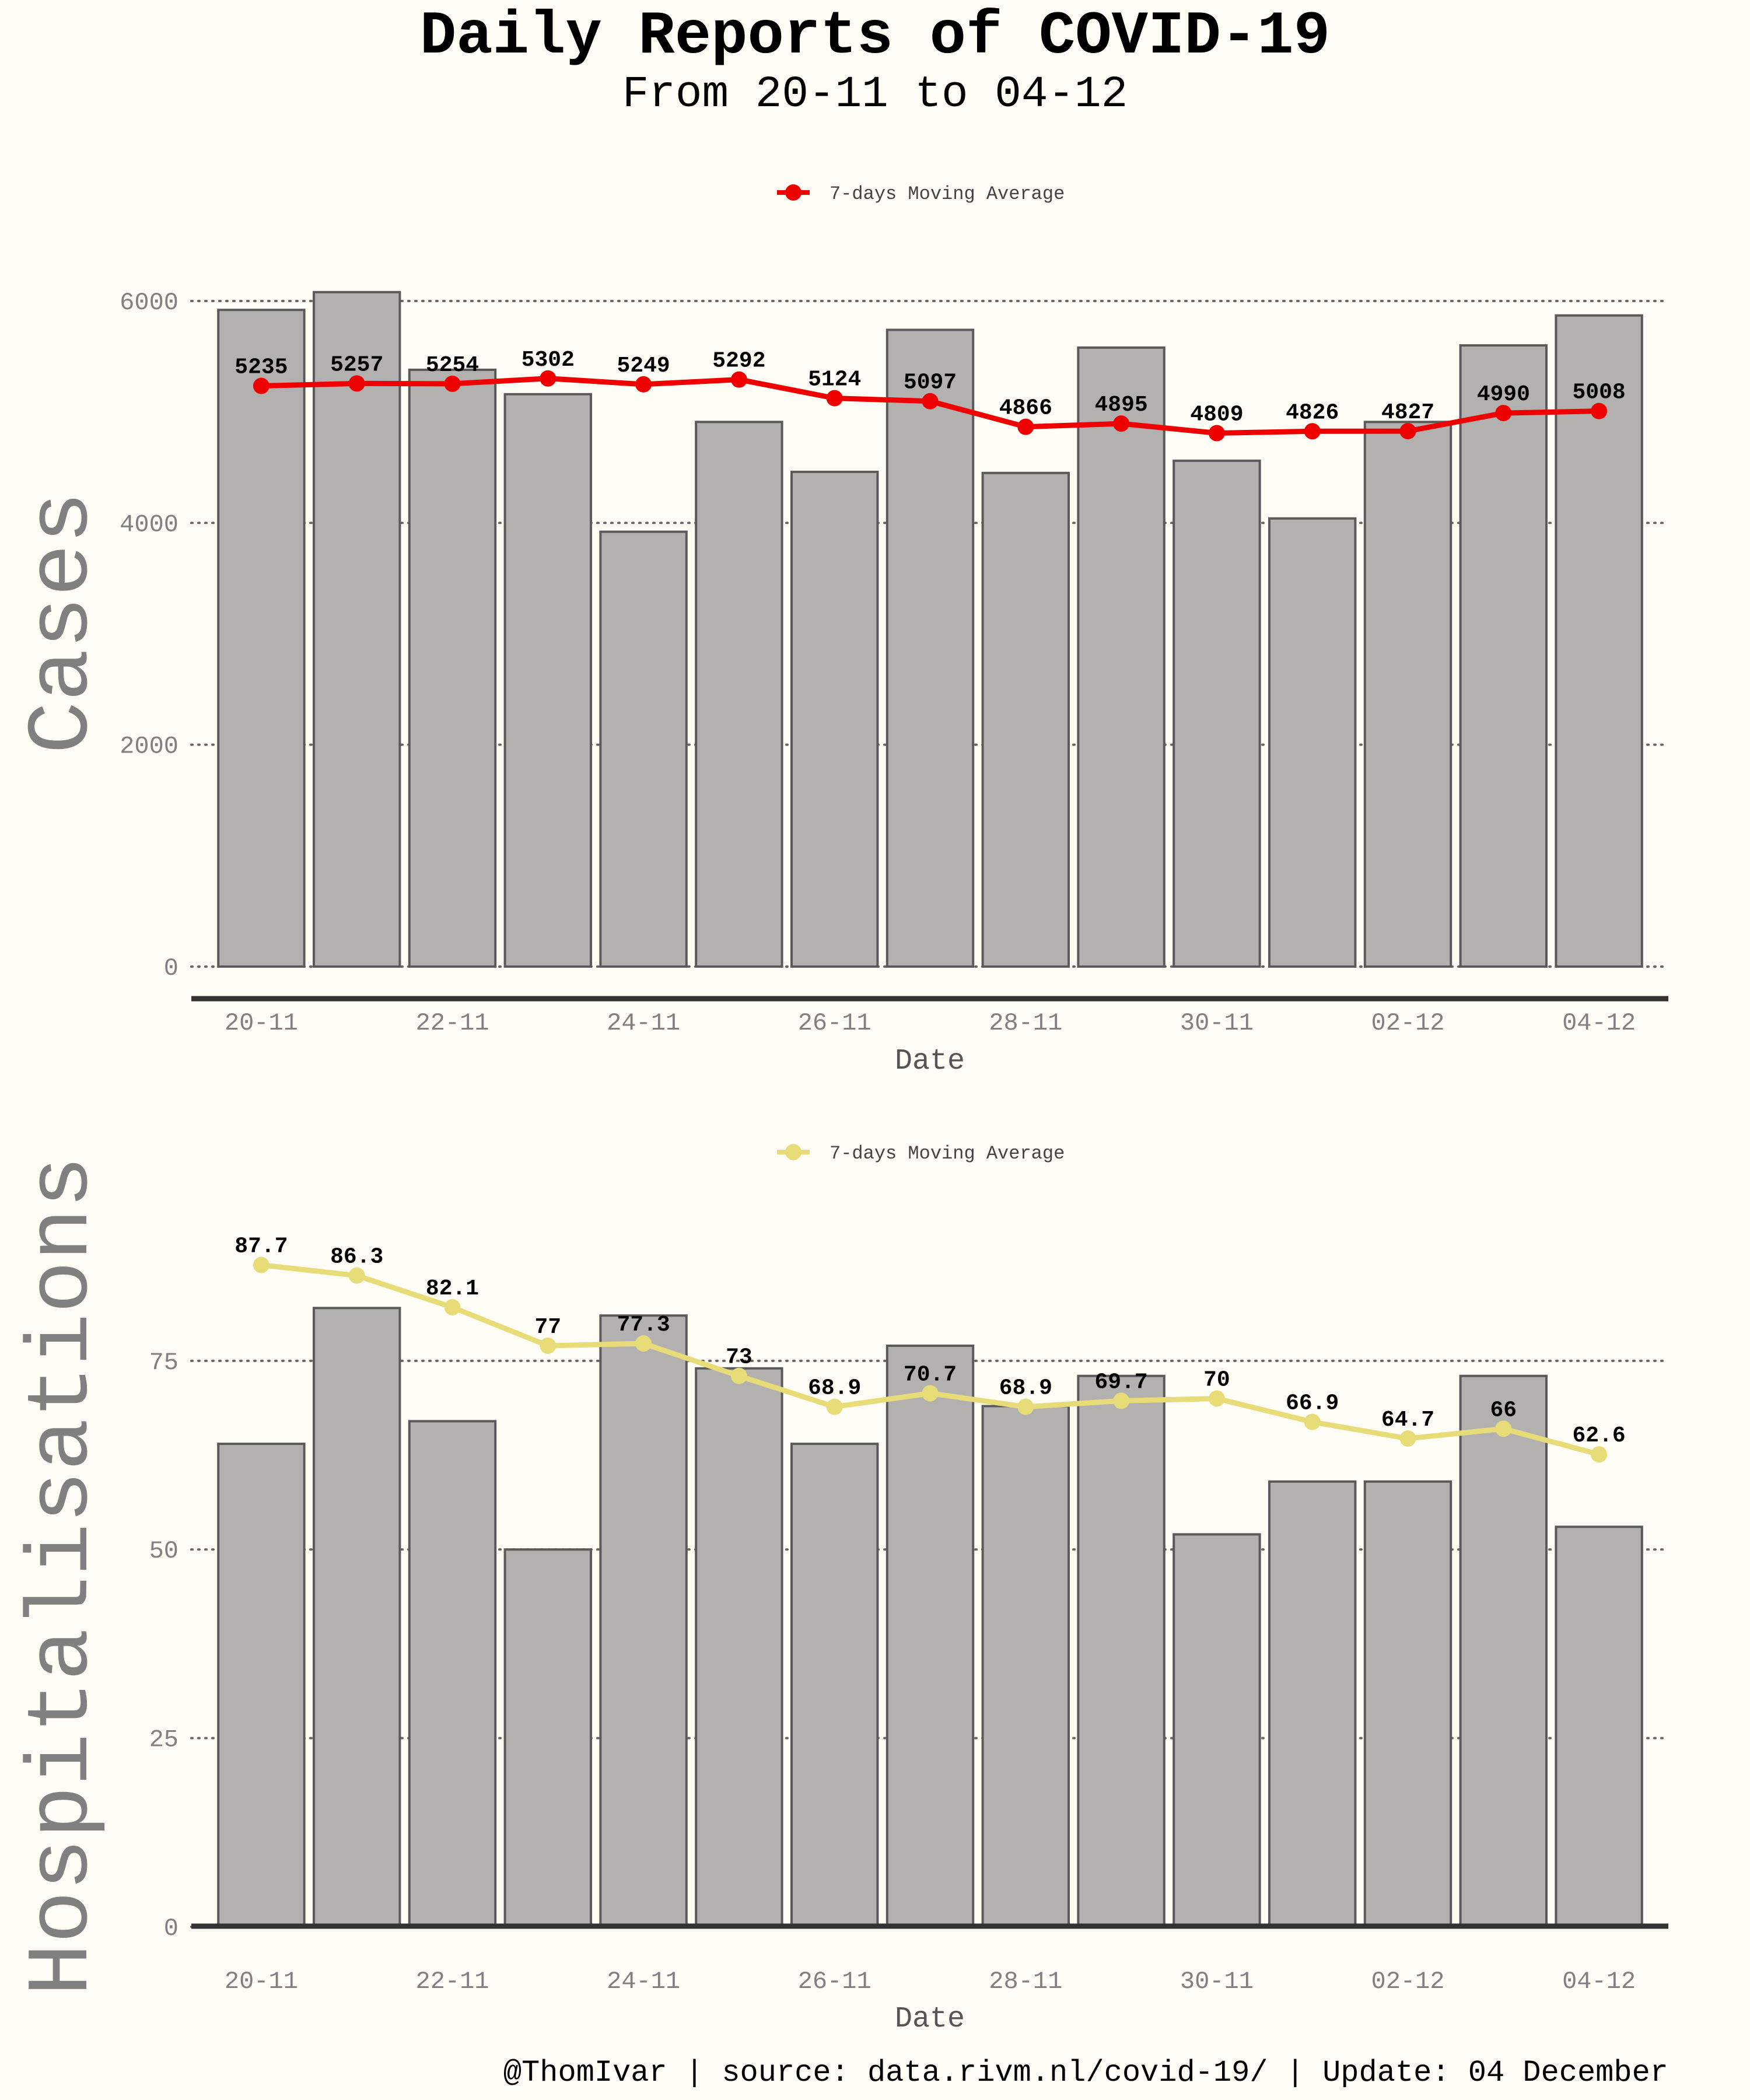  I want to click on hosp-y-axis-label: Hospitalisations, so click(63, 1576).